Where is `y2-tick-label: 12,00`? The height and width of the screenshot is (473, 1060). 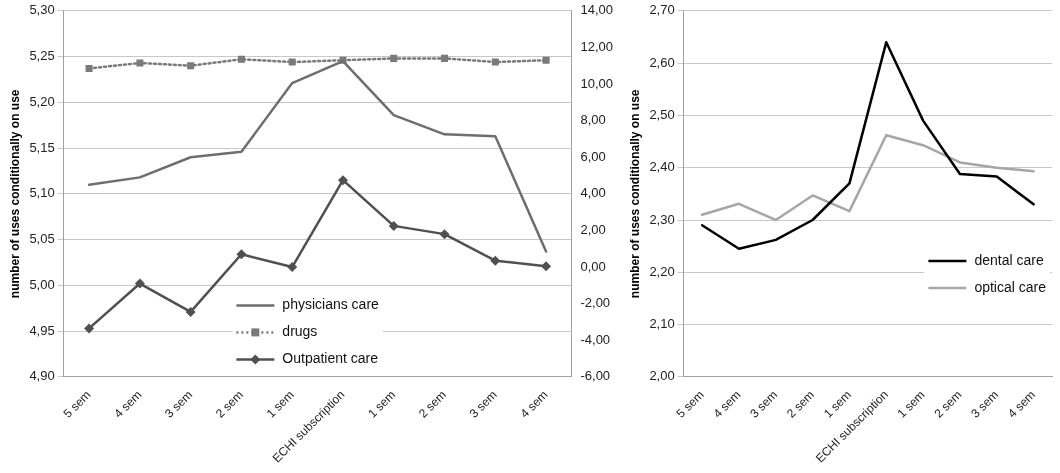 y2-tick-label: 12,00 is located at coordinates (597, 46).